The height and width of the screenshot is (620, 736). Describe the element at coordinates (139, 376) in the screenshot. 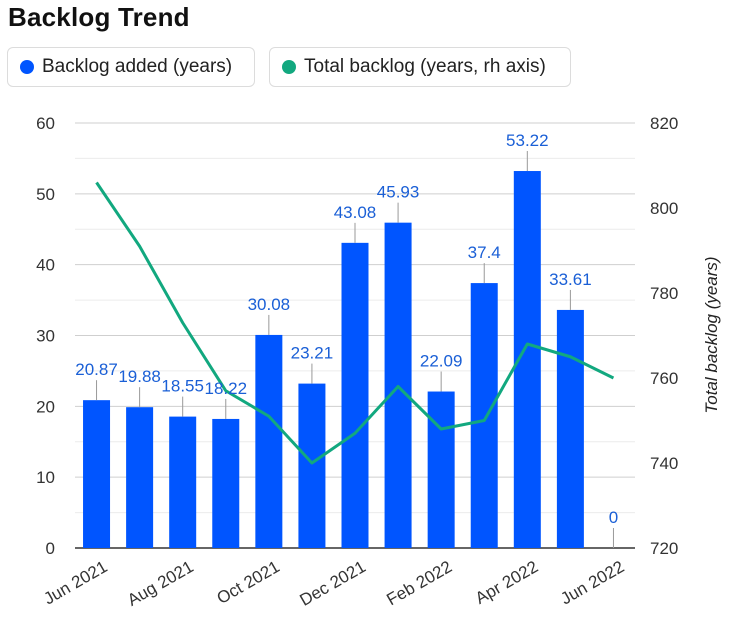

I see `data-label: 19.88` at that location.